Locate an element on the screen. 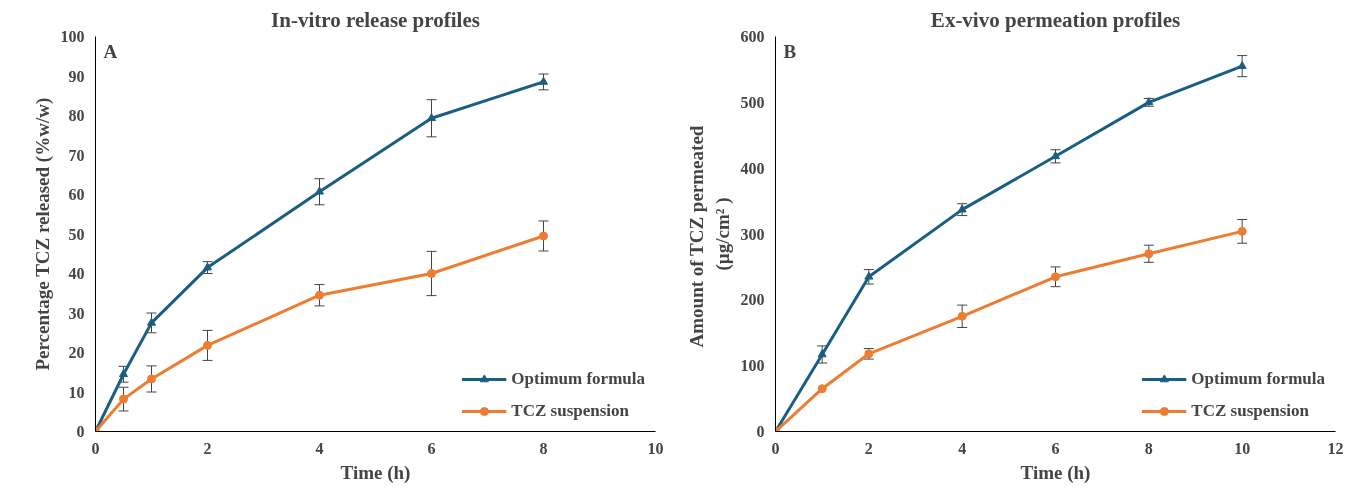 The image size is (1365, 489). y-tick-label: 10 is located at coordinates (76, 392).